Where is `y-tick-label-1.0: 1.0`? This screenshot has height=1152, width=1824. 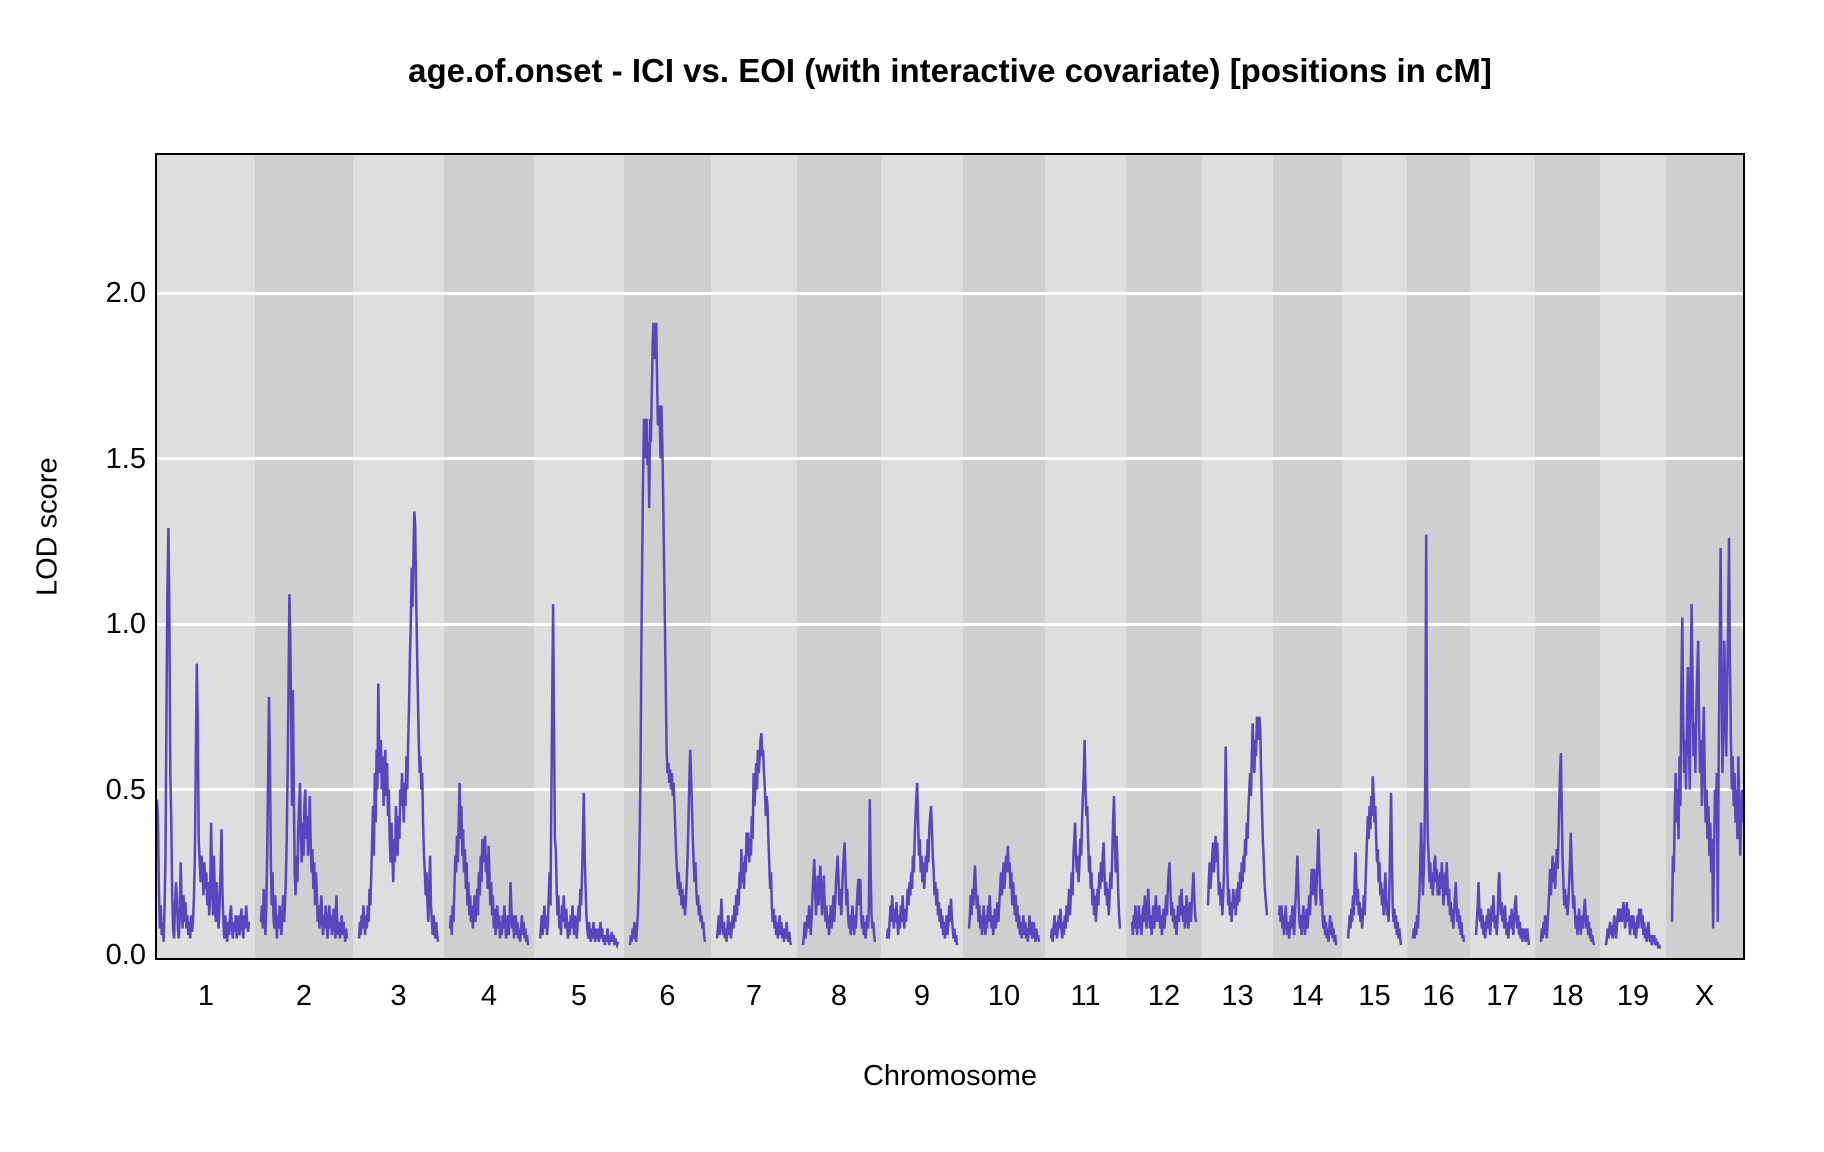 y-tick-label-1.0: 1.0 is located at coordinates (125, 624).